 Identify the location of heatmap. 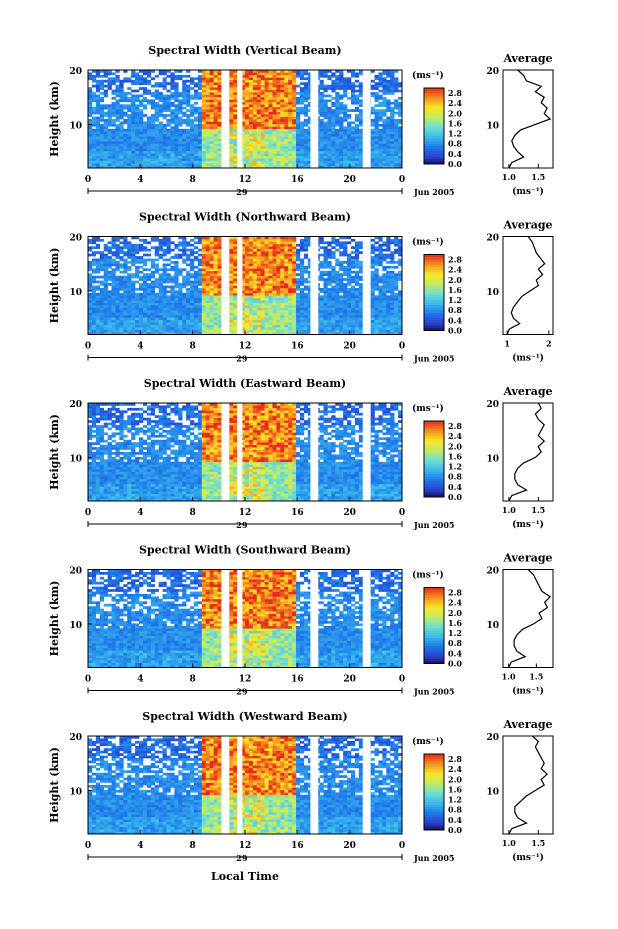
(245, 285).